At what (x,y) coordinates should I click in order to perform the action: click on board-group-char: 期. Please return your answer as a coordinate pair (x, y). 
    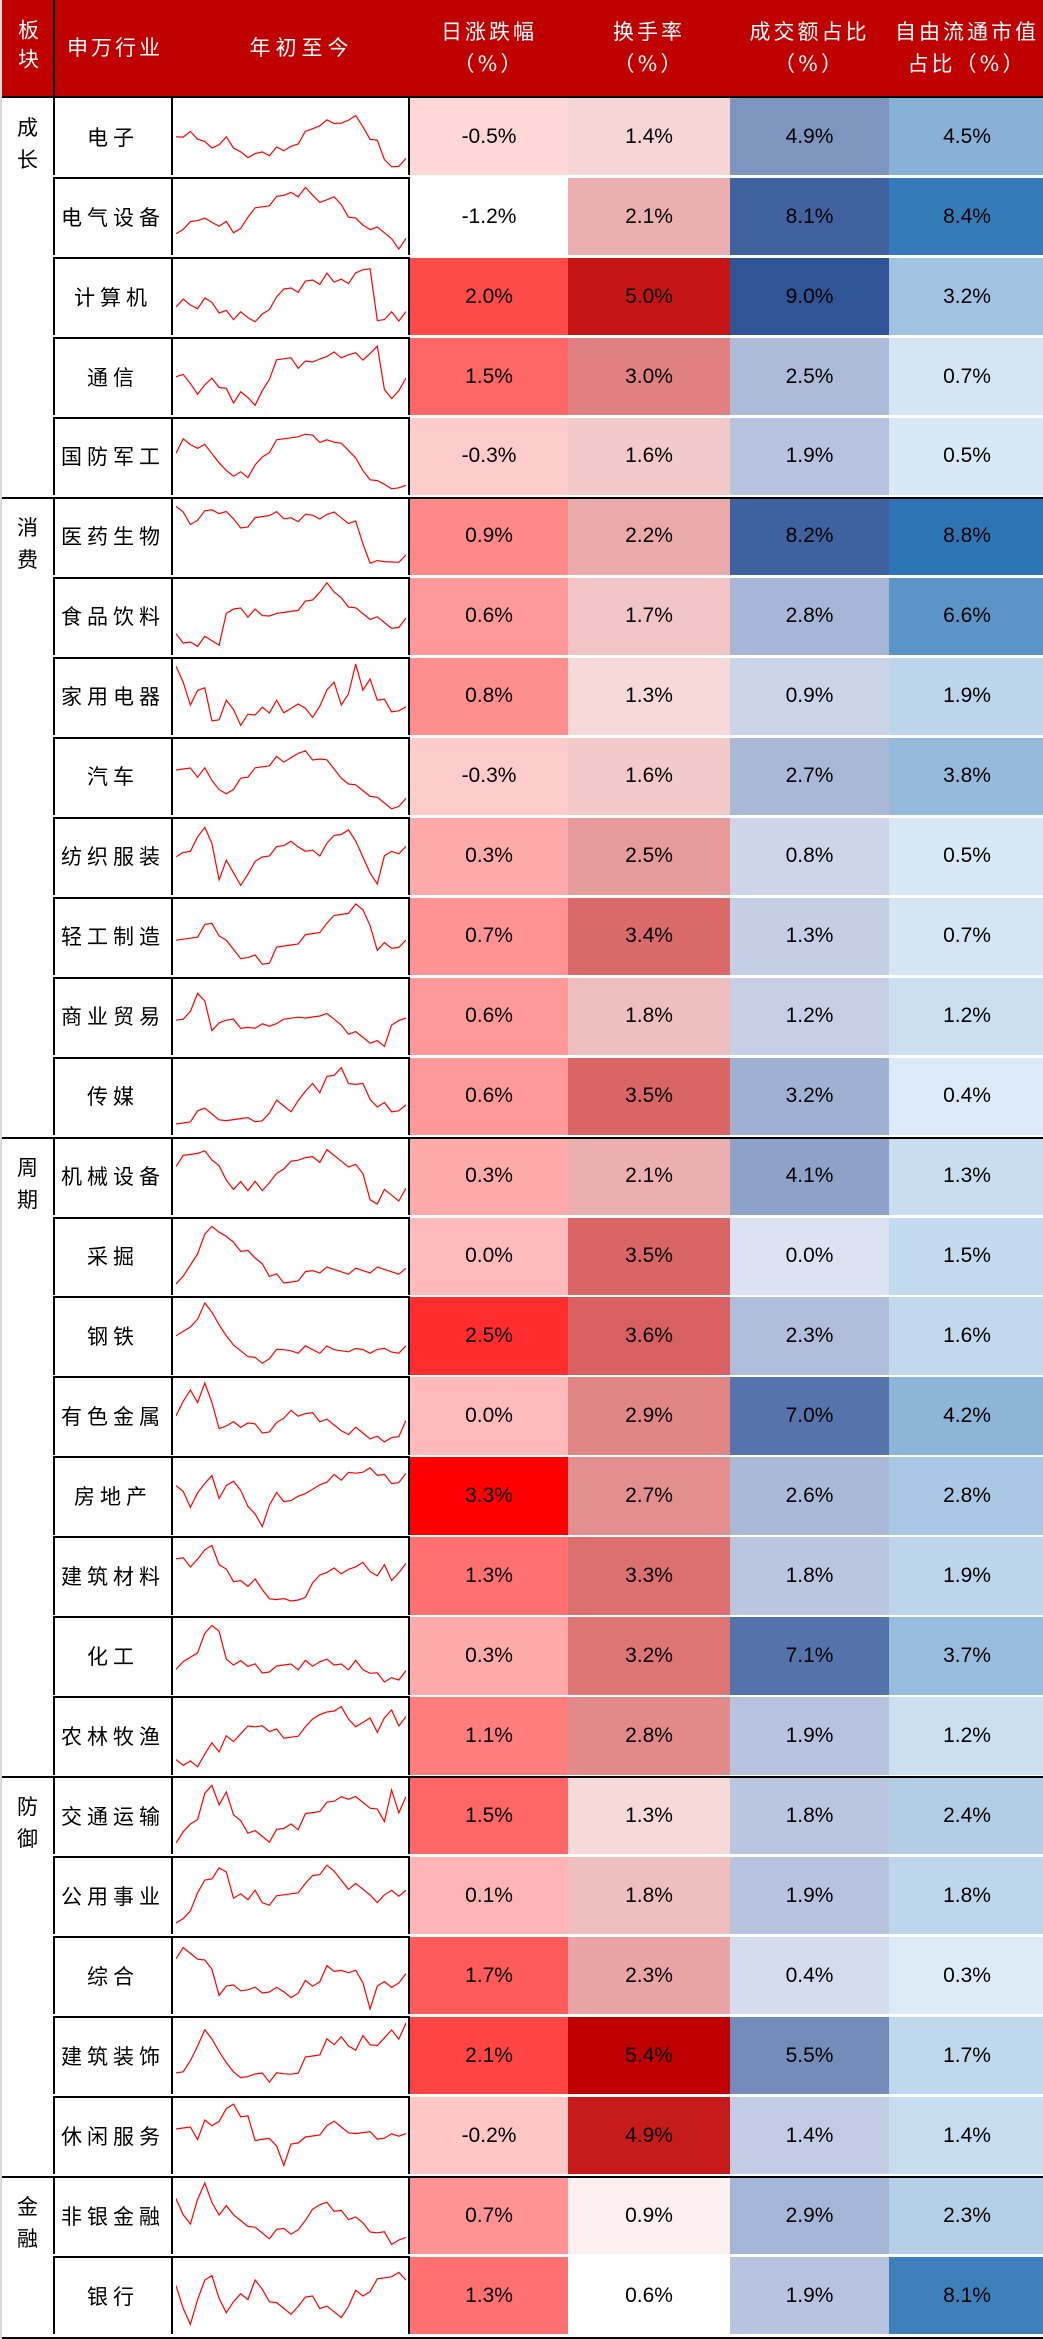
    Looking at the image, I should click on (27, 1199).